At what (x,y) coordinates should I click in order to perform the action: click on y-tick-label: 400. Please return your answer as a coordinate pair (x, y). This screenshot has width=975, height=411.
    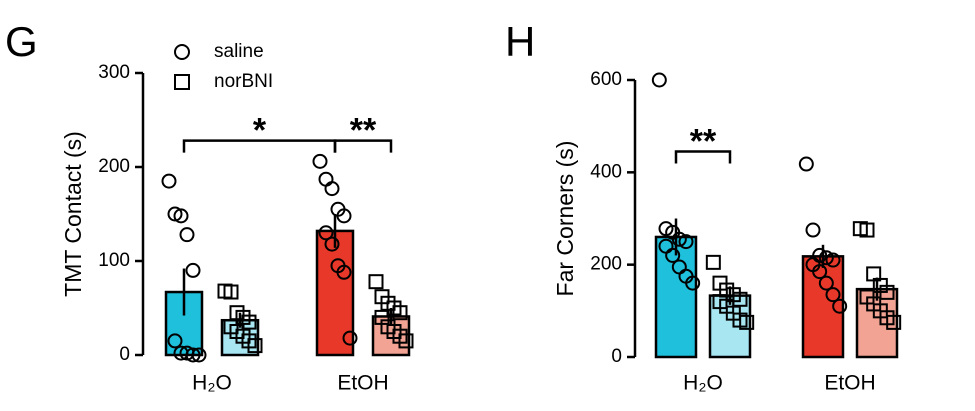
    Looking at the image, I should click on (606, 171).